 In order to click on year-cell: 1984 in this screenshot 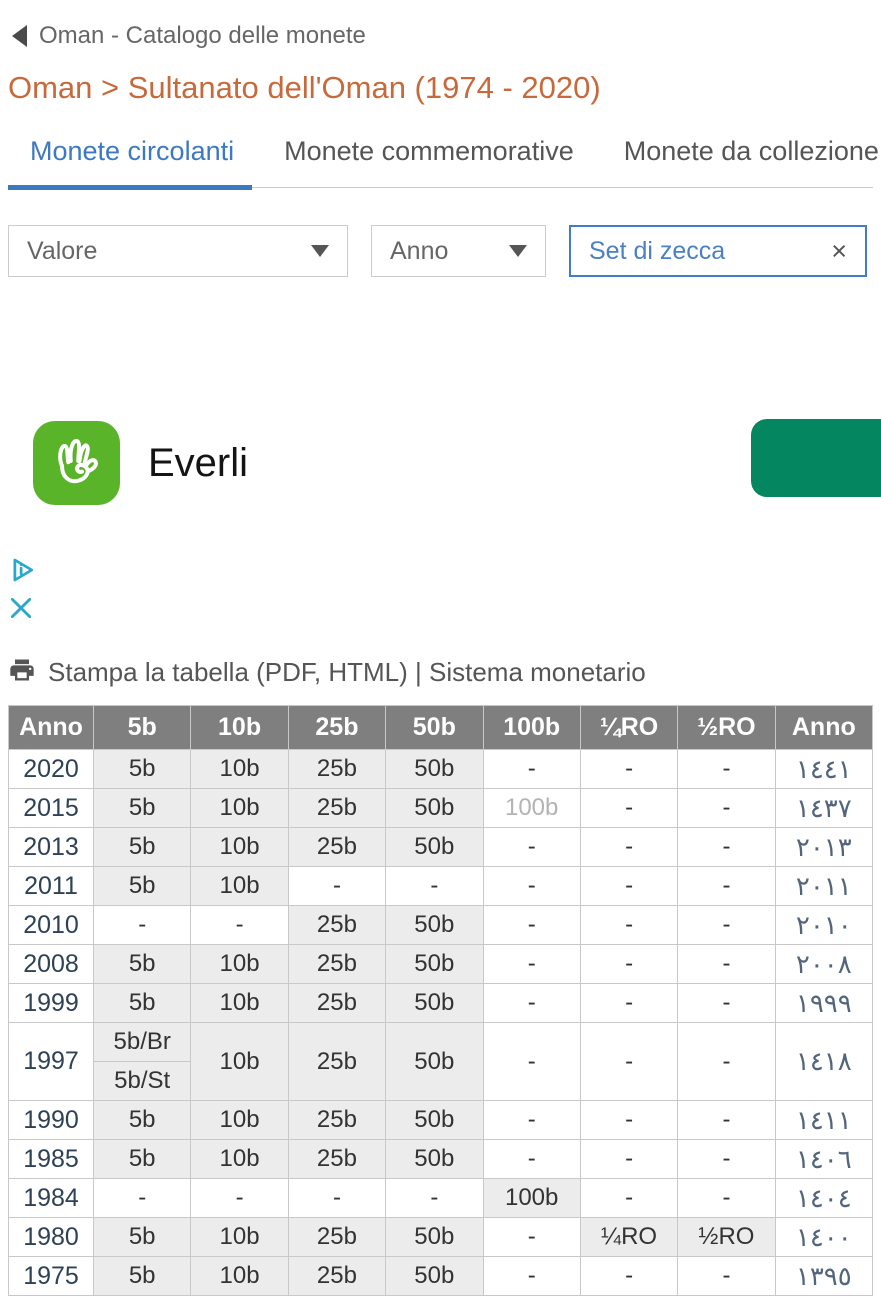, I will do `click(51, 1198)`.